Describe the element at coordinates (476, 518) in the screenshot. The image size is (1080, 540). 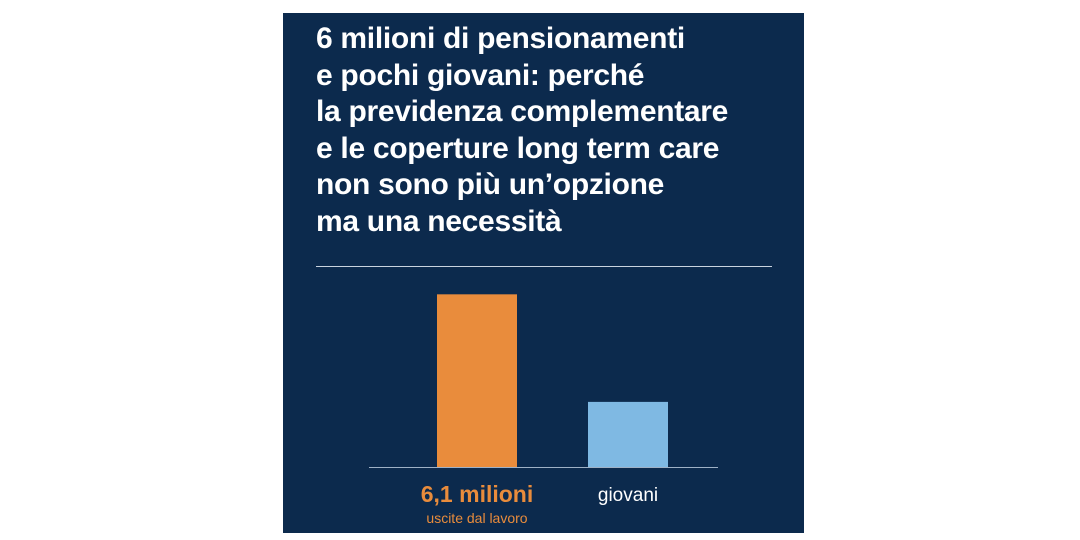
I see `category-label-uscite: uscite dal lavoro` at that location.